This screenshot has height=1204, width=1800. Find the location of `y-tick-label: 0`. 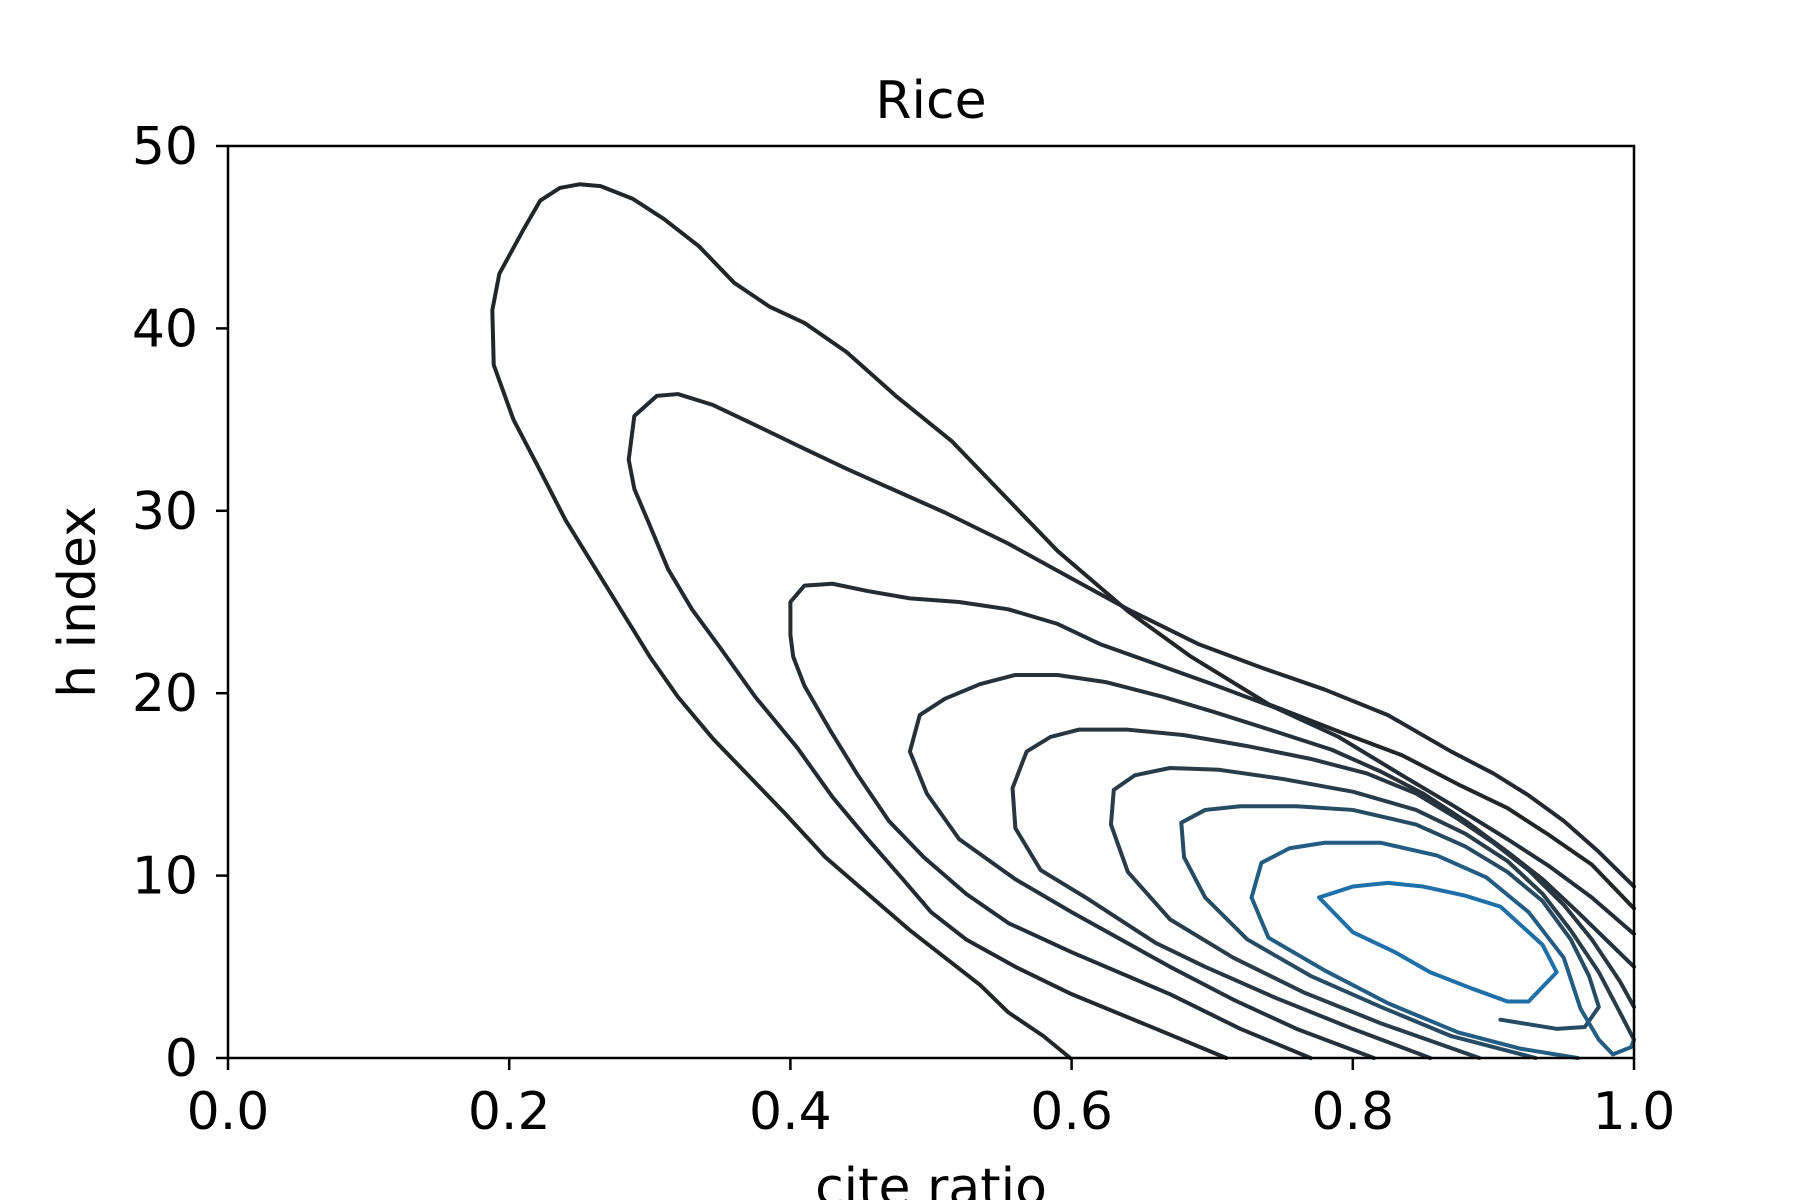

y-tick-label: 0 is located at coordinates (181, 1059).